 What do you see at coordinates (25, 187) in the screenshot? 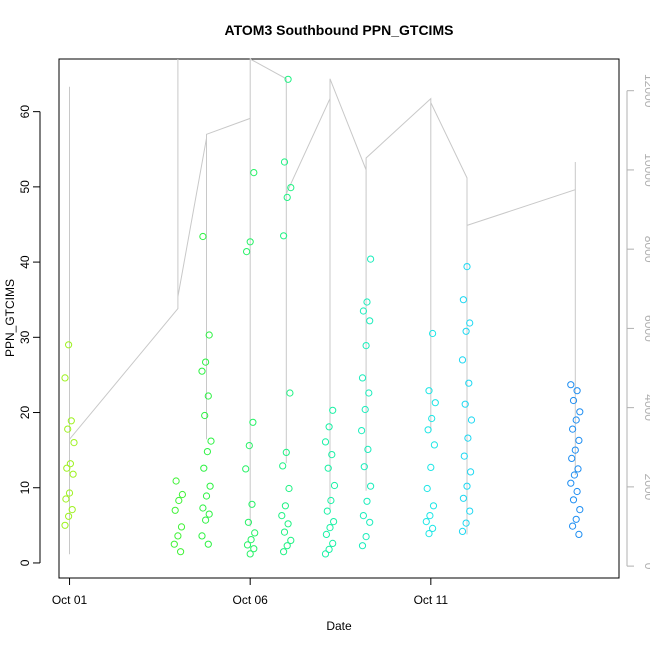
I see `left-tick-label: 50` at bounding box center [25, 187].